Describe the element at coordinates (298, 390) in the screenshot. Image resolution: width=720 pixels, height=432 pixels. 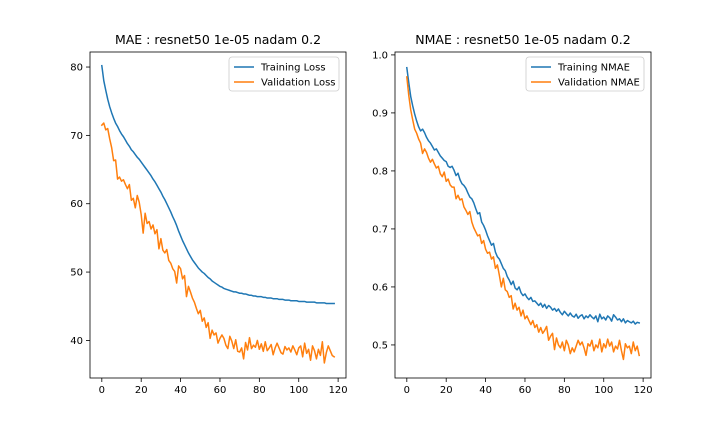
I see `mae-x-tick-label: 100` at that location.